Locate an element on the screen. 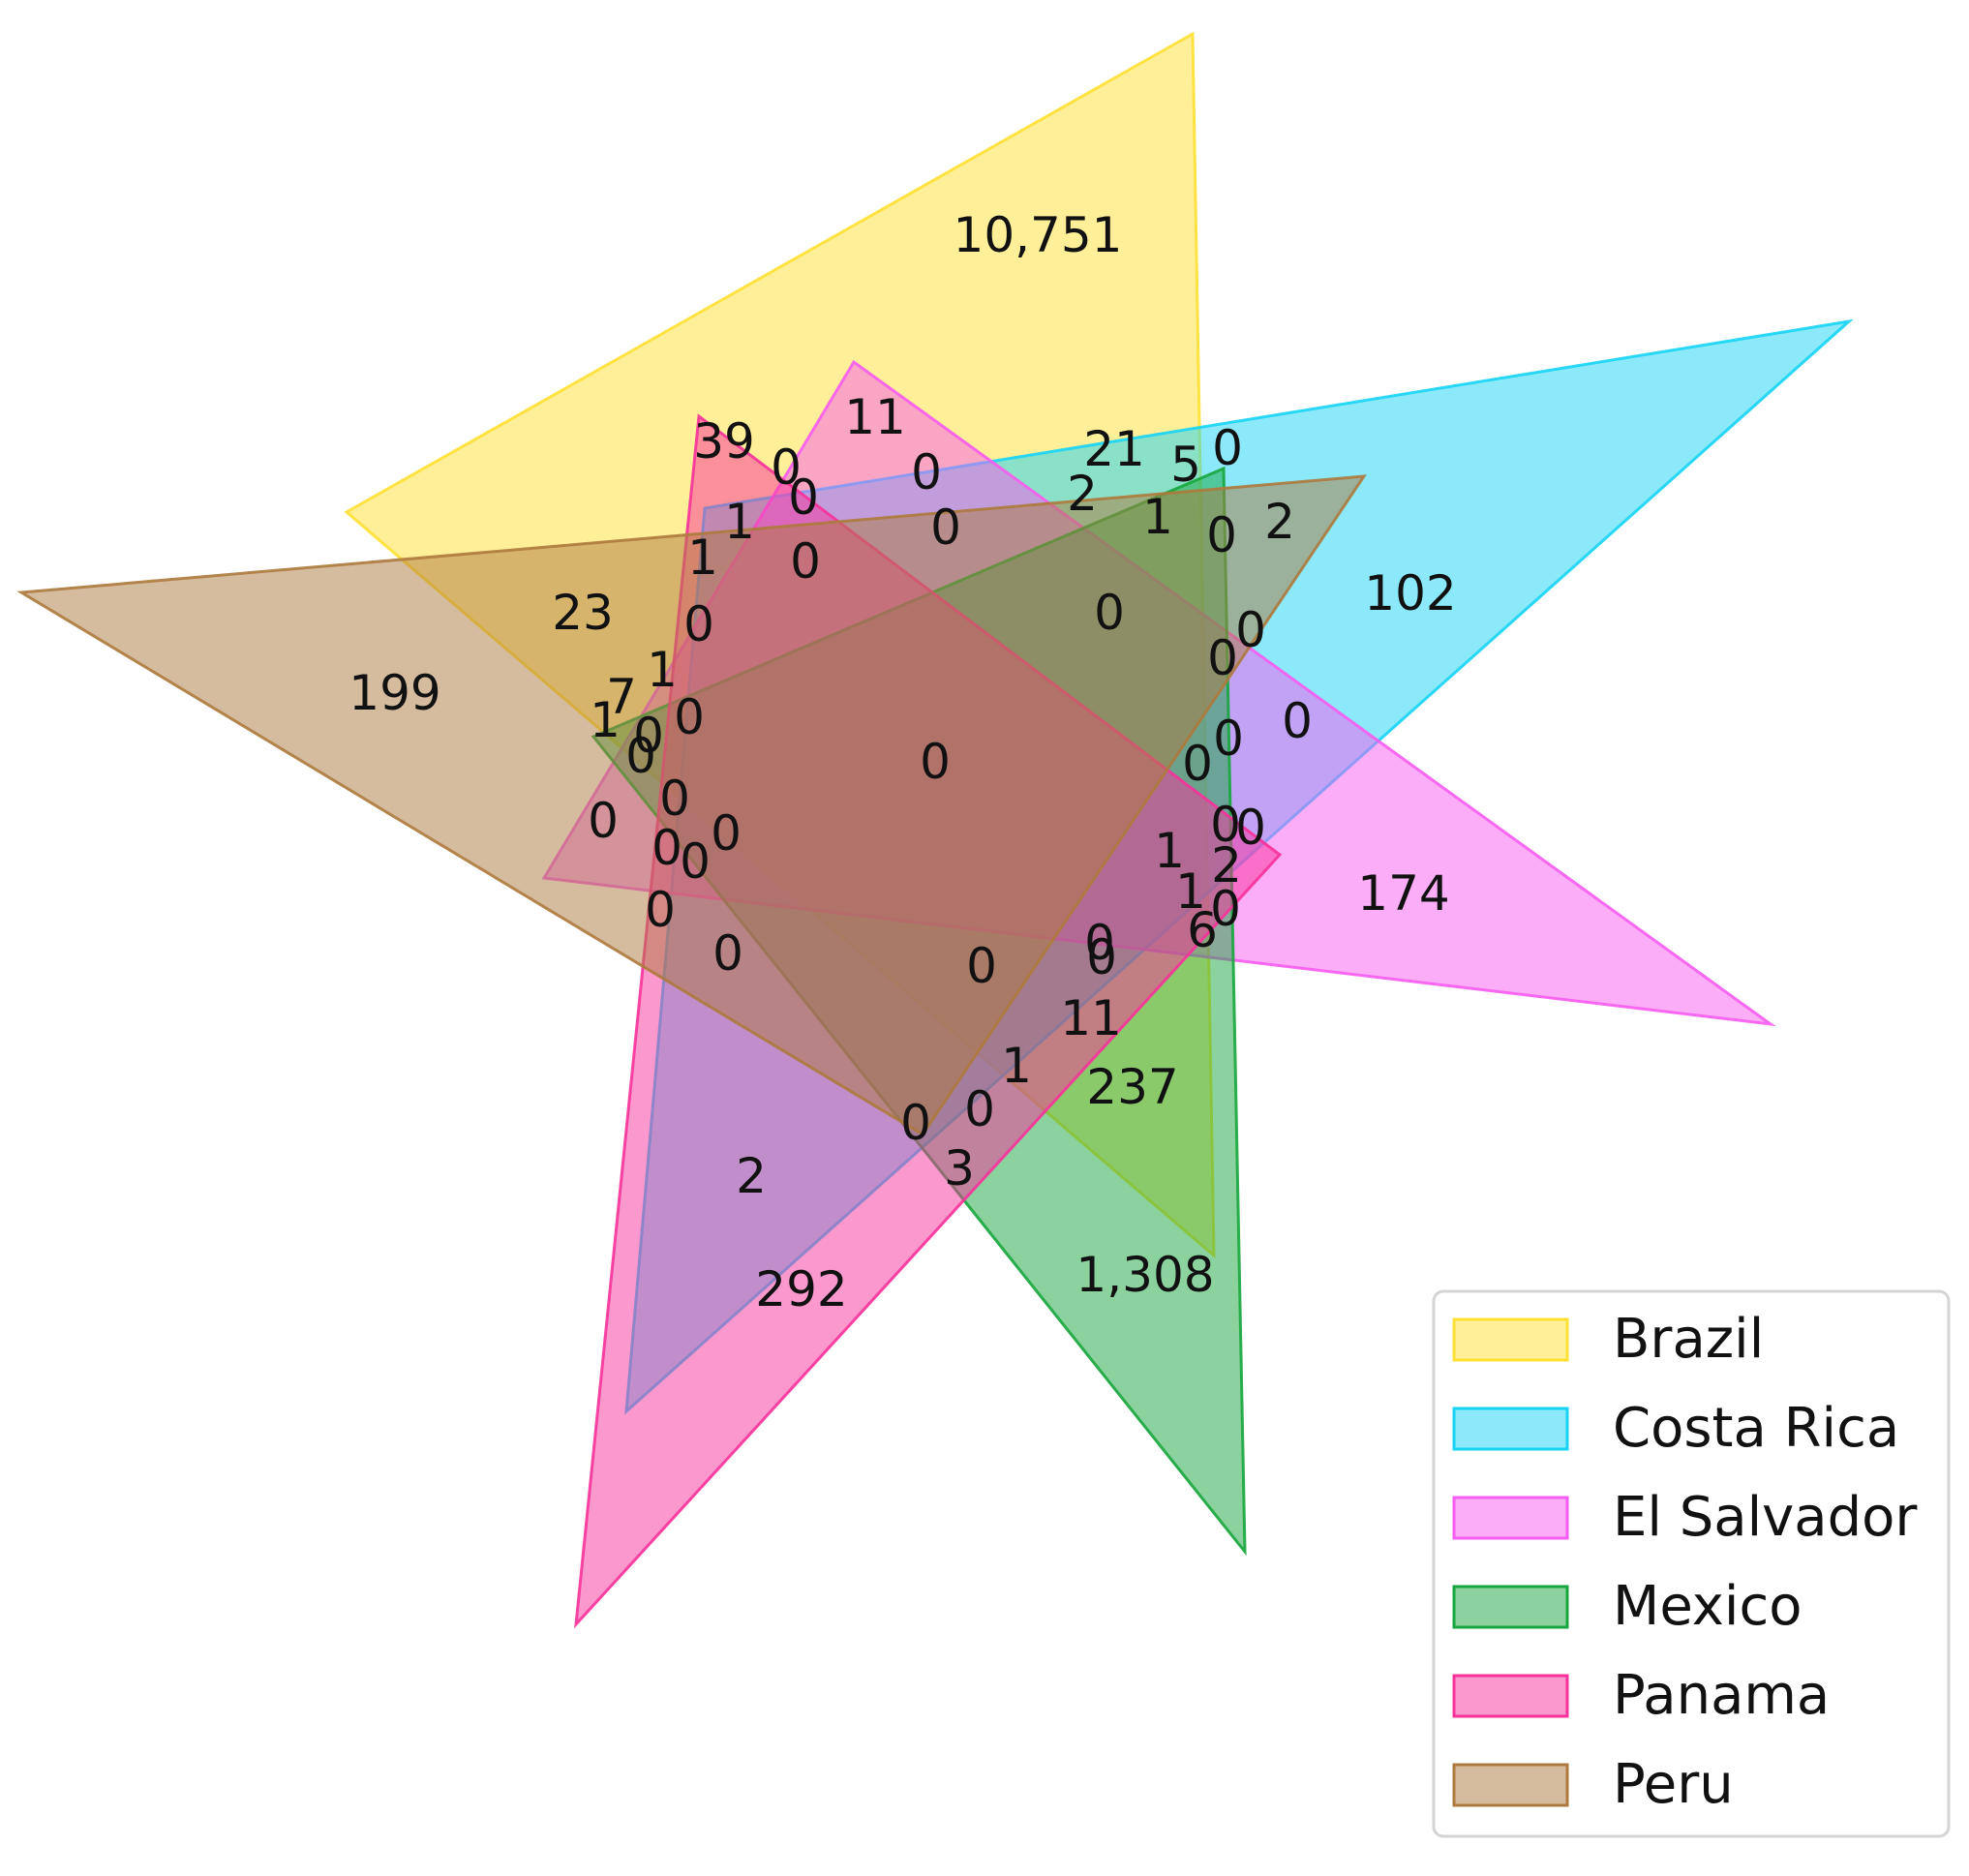 The image size is (1969, 1876). legend-swatch-brazil is located at coordinates (1510, 1339).